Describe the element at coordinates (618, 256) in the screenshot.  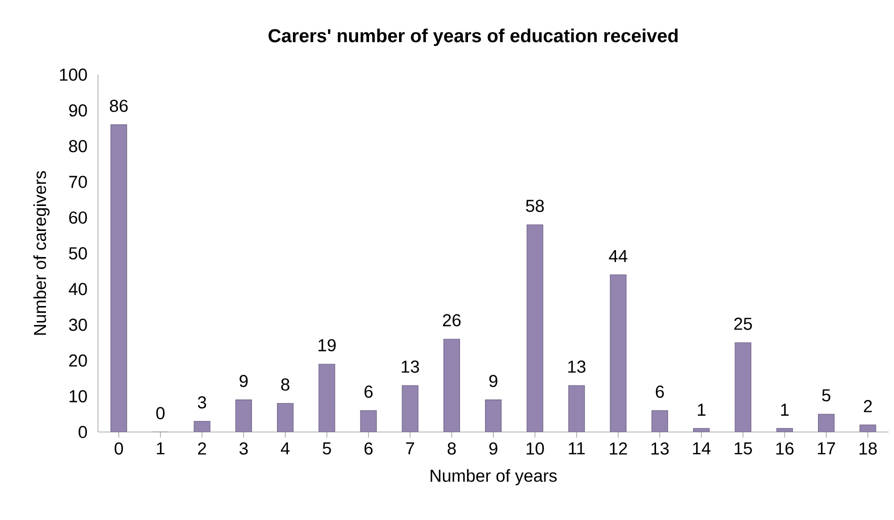
I see `data-label: 44` at that location.